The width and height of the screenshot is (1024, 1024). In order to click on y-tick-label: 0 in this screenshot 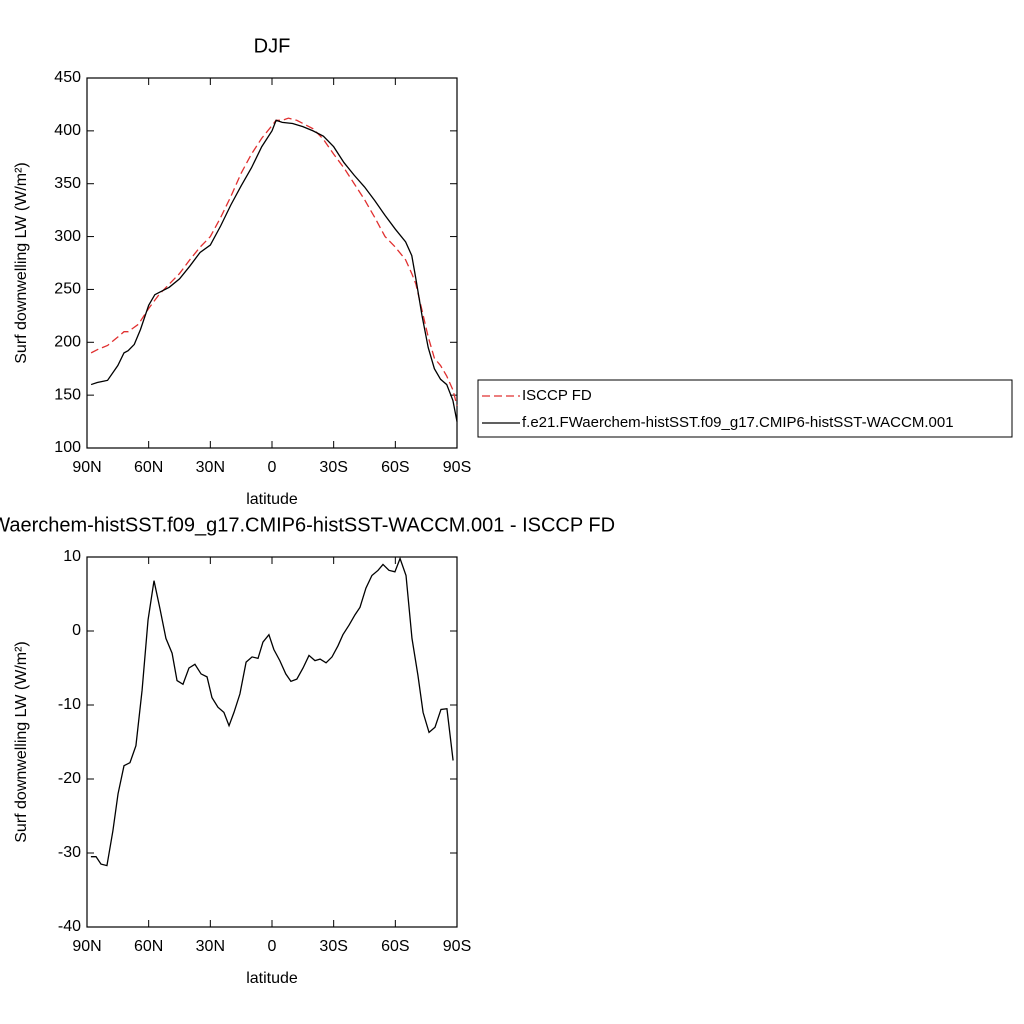, I will do `click(76, 630)`.